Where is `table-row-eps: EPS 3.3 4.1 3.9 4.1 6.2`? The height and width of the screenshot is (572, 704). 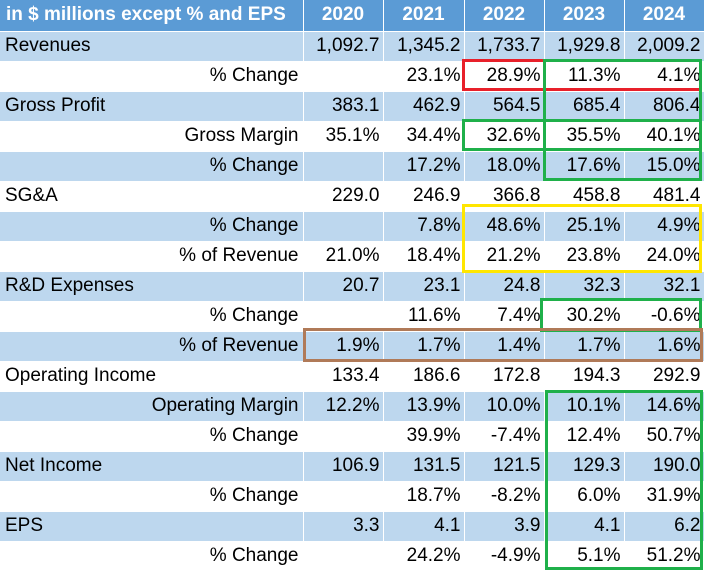
table-row-eps: EPS 3.3 4.1 3.9 4.1 6.2 is located at coordinates (352, 526).